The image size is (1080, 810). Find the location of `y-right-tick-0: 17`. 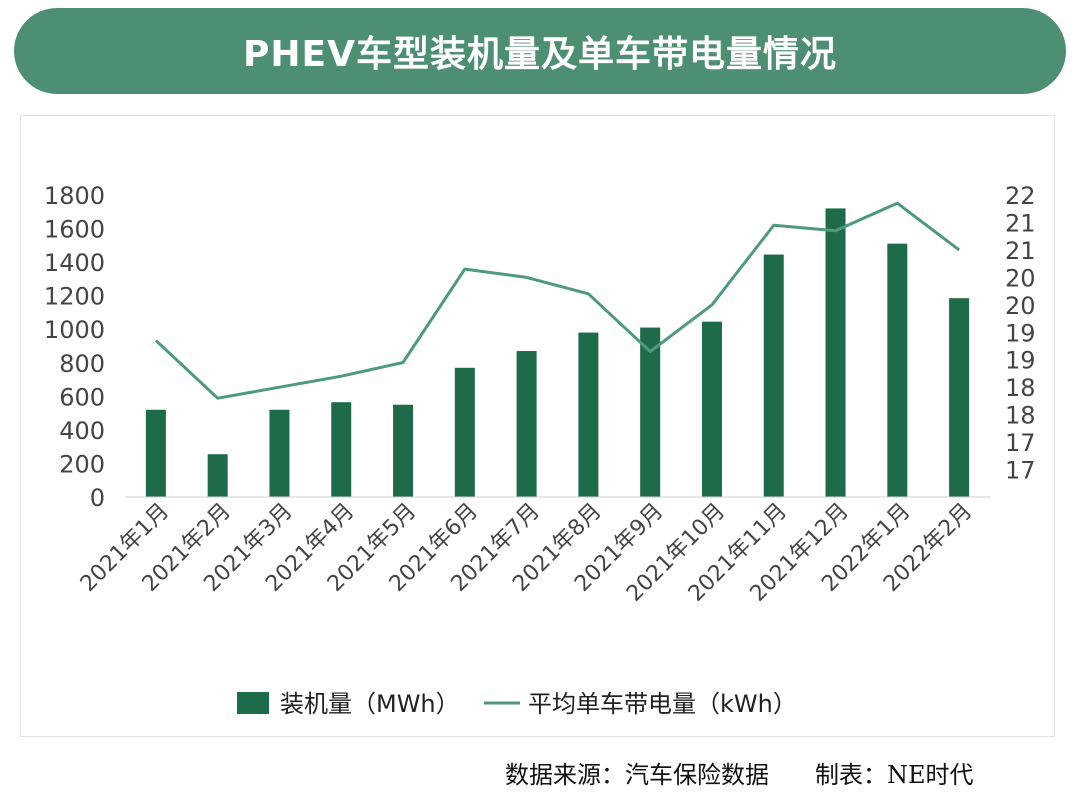

y-right-tick-0: 17 is located at coordinates (1020, 471).